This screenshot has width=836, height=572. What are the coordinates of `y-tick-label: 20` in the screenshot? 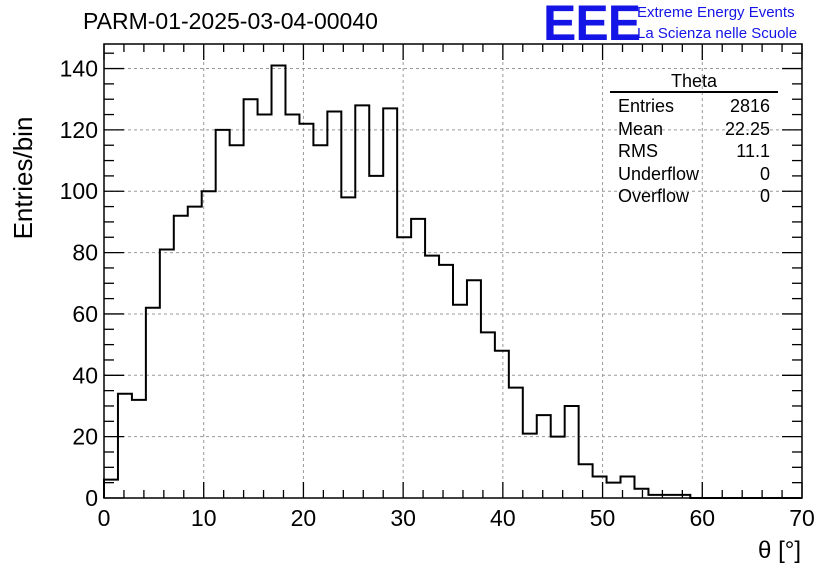 It's located at (85, 437).